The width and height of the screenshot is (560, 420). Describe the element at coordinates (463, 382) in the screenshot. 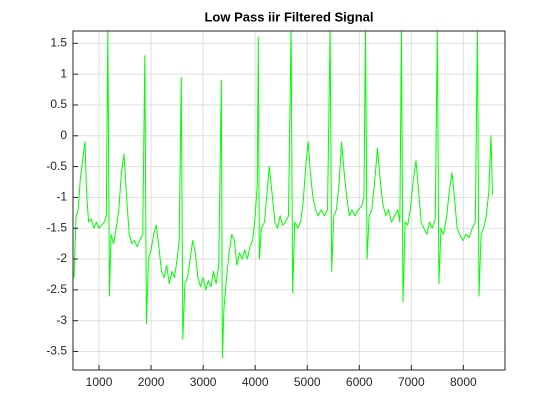

I see `x-tick-label: 8000` at that location.